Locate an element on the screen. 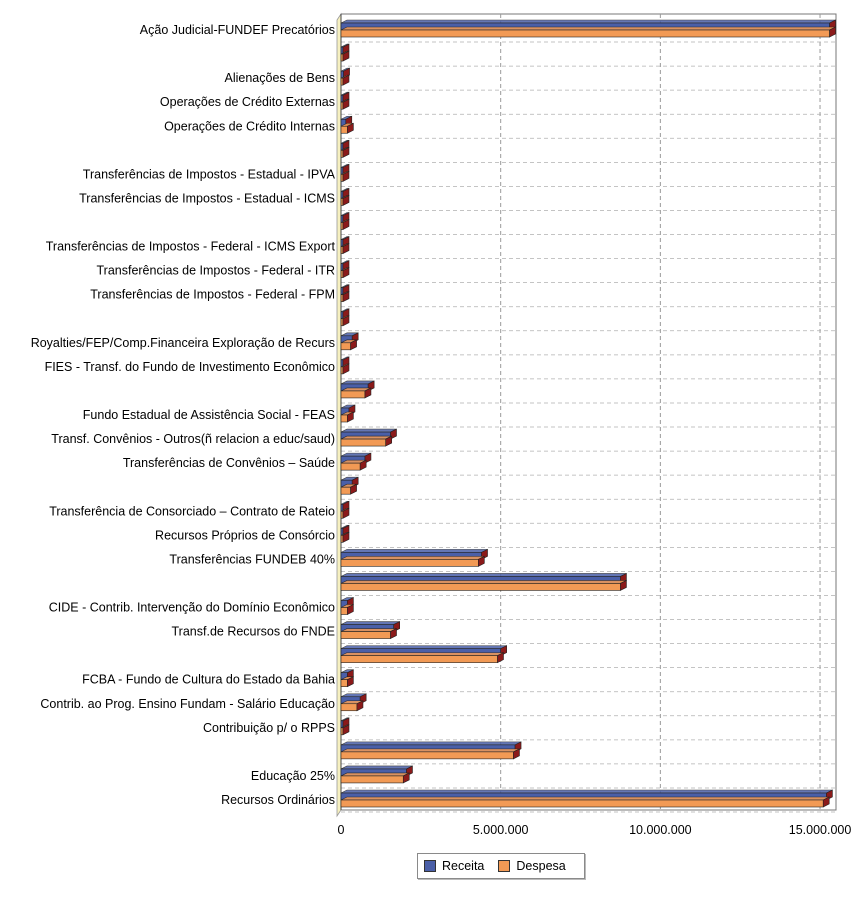 The width and height of the screenshot is (853, 906). legend-item-despesa: Despesa is located at coordinates (532, 866).